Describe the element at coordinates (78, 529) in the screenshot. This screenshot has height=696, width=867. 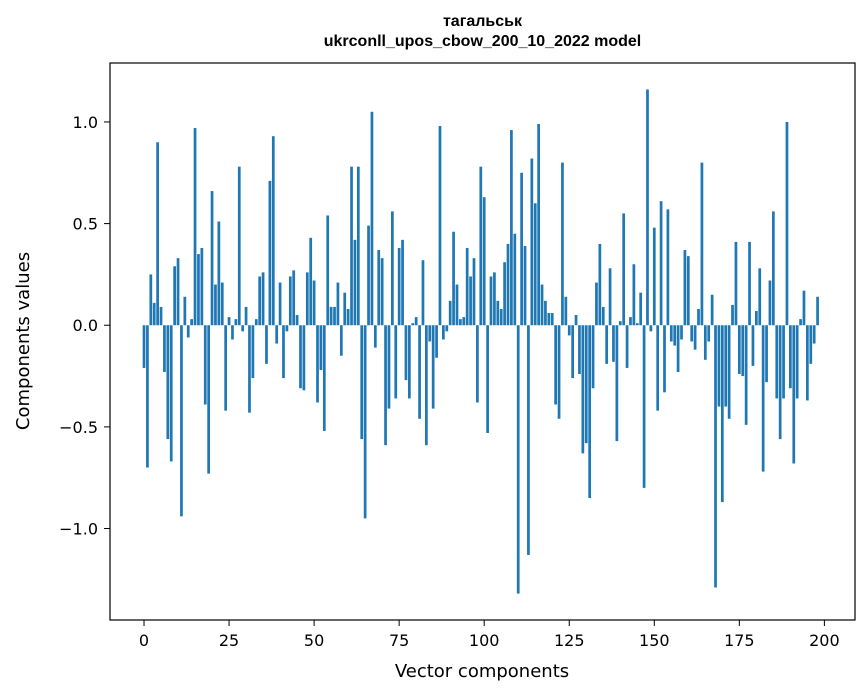
I see `y-tick-label: −1.0` at that location.